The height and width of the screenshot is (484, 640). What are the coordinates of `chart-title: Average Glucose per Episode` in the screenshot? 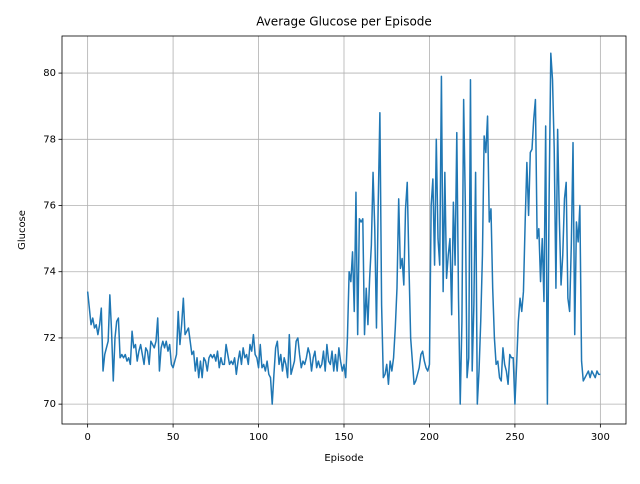 It's located at (344, 22).